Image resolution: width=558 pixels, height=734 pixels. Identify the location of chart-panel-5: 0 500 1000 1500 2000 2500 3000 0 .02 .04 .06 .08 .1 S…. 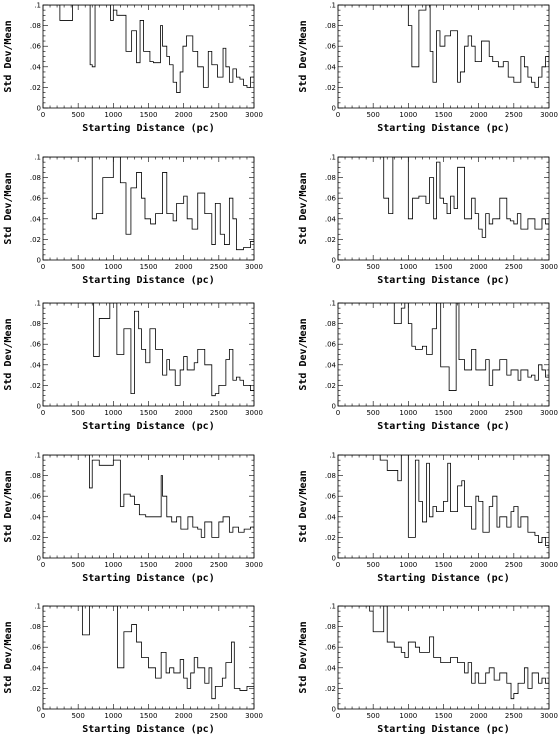
(133, 366).